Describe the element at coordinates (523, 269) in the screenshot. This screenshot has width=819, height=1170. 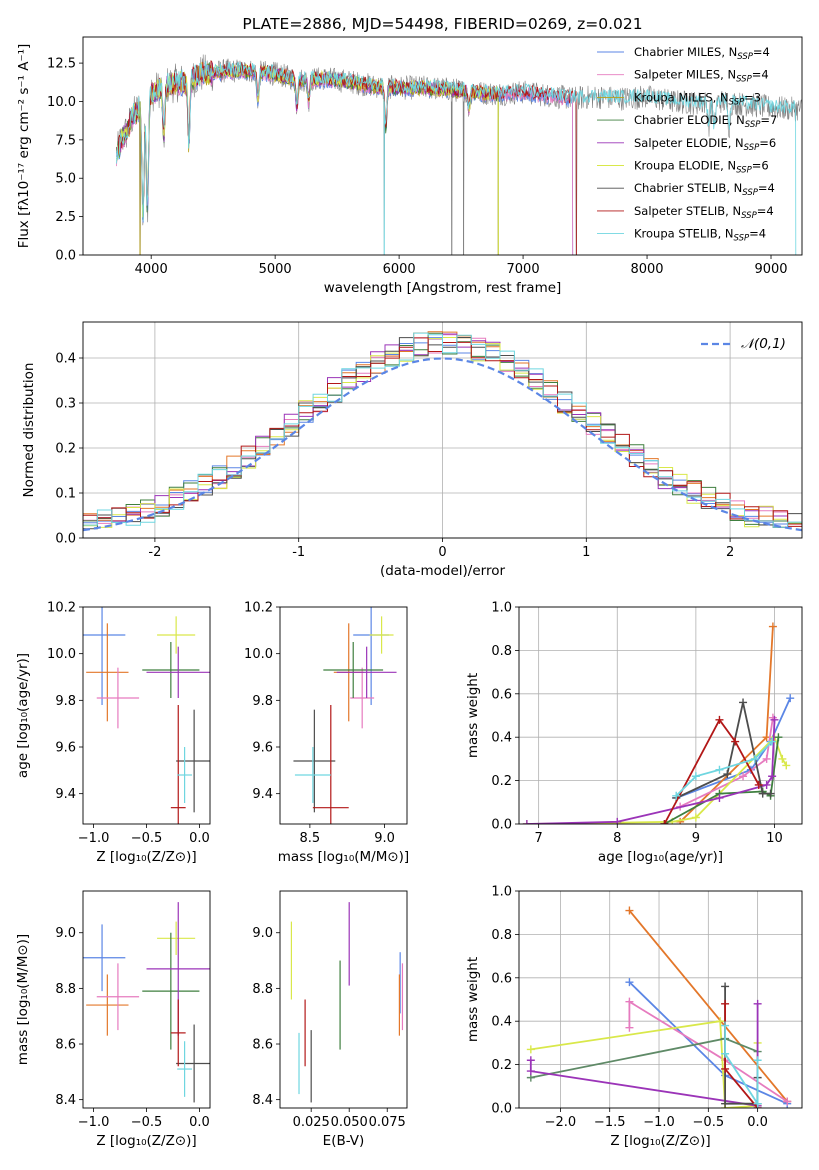
I see `x-tick-label: 7000` at that location.